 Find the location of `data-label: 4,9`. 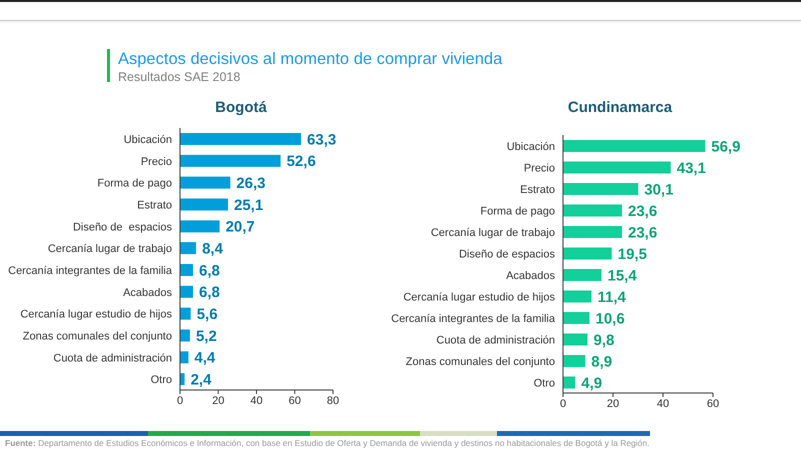

data-label: 4,9 is located at coordinates (591, 383).